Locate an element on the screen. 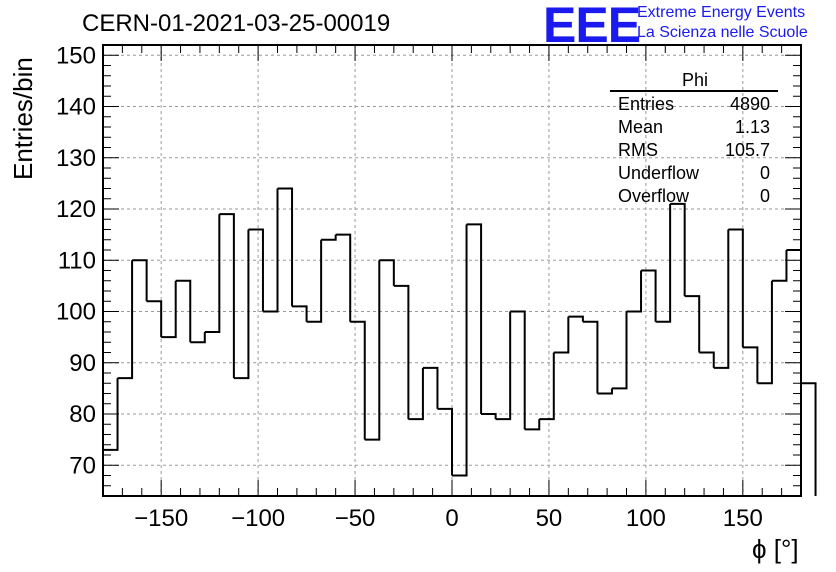 The image size is (836, 572). x-tick-label: 100 is located at coordinates (646, 518).